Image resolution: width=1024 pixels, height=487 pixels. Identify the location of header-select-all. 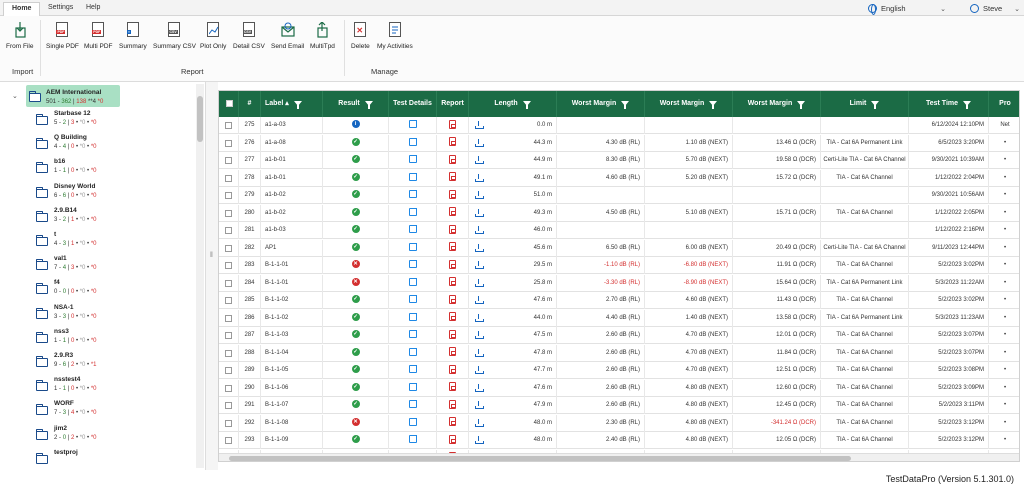
(229, 104).